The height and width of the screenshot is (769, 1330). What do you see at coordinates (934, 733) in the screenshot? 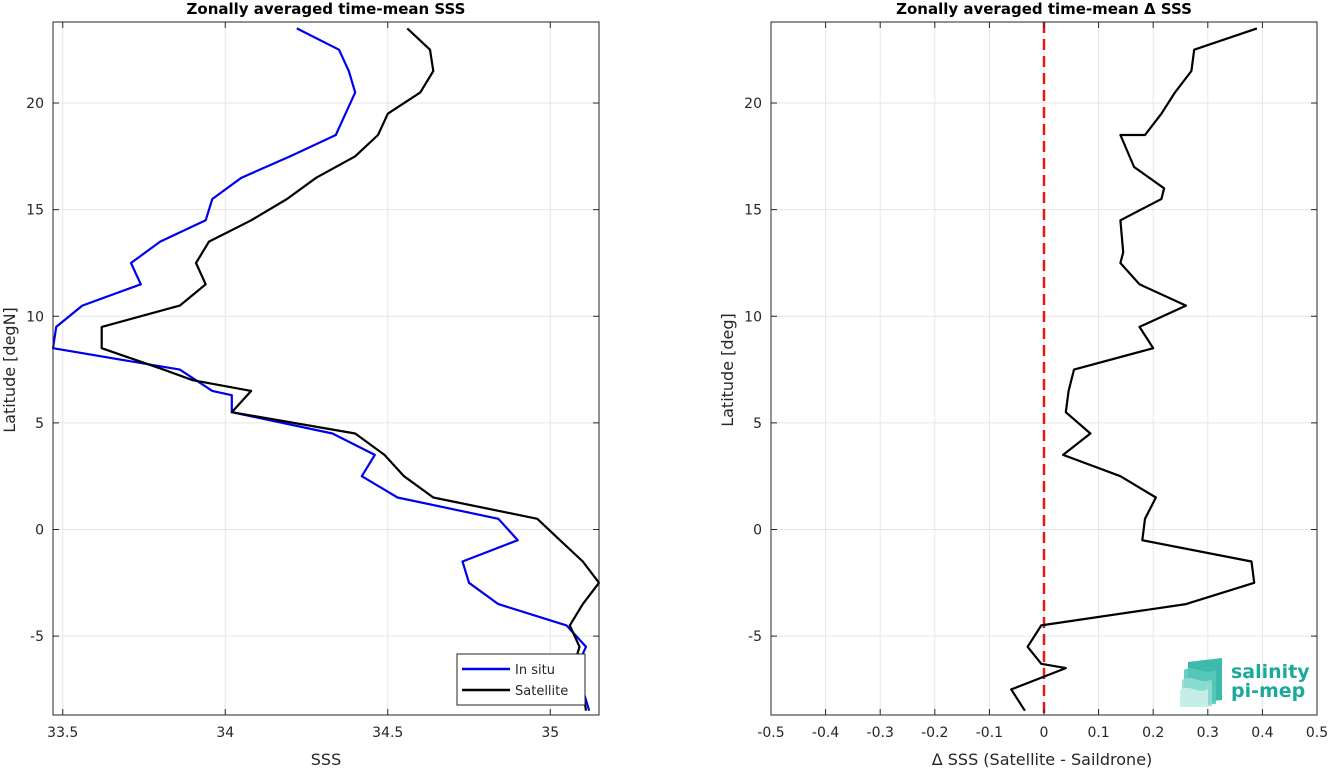
I see `x-tick-label: -0.2` at bounding box center [934, 733].